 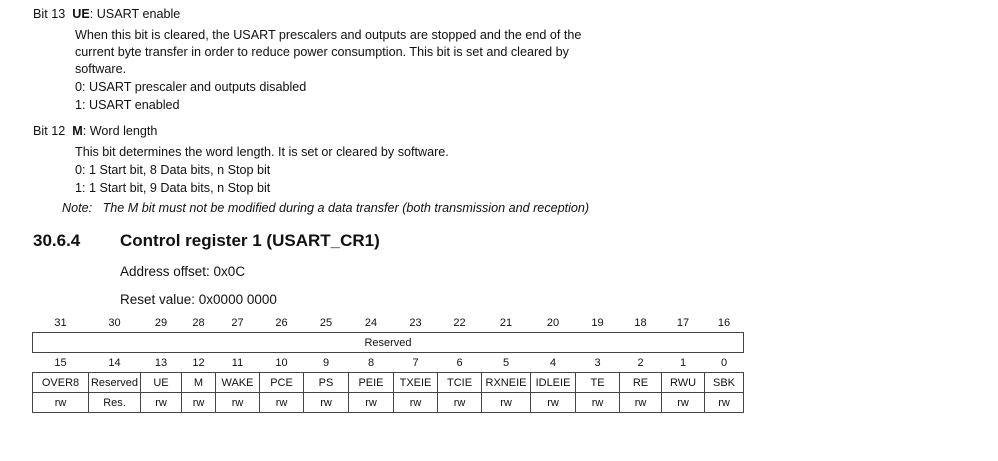 I want to click on bit-number: 12, so click(x=198, y=362).